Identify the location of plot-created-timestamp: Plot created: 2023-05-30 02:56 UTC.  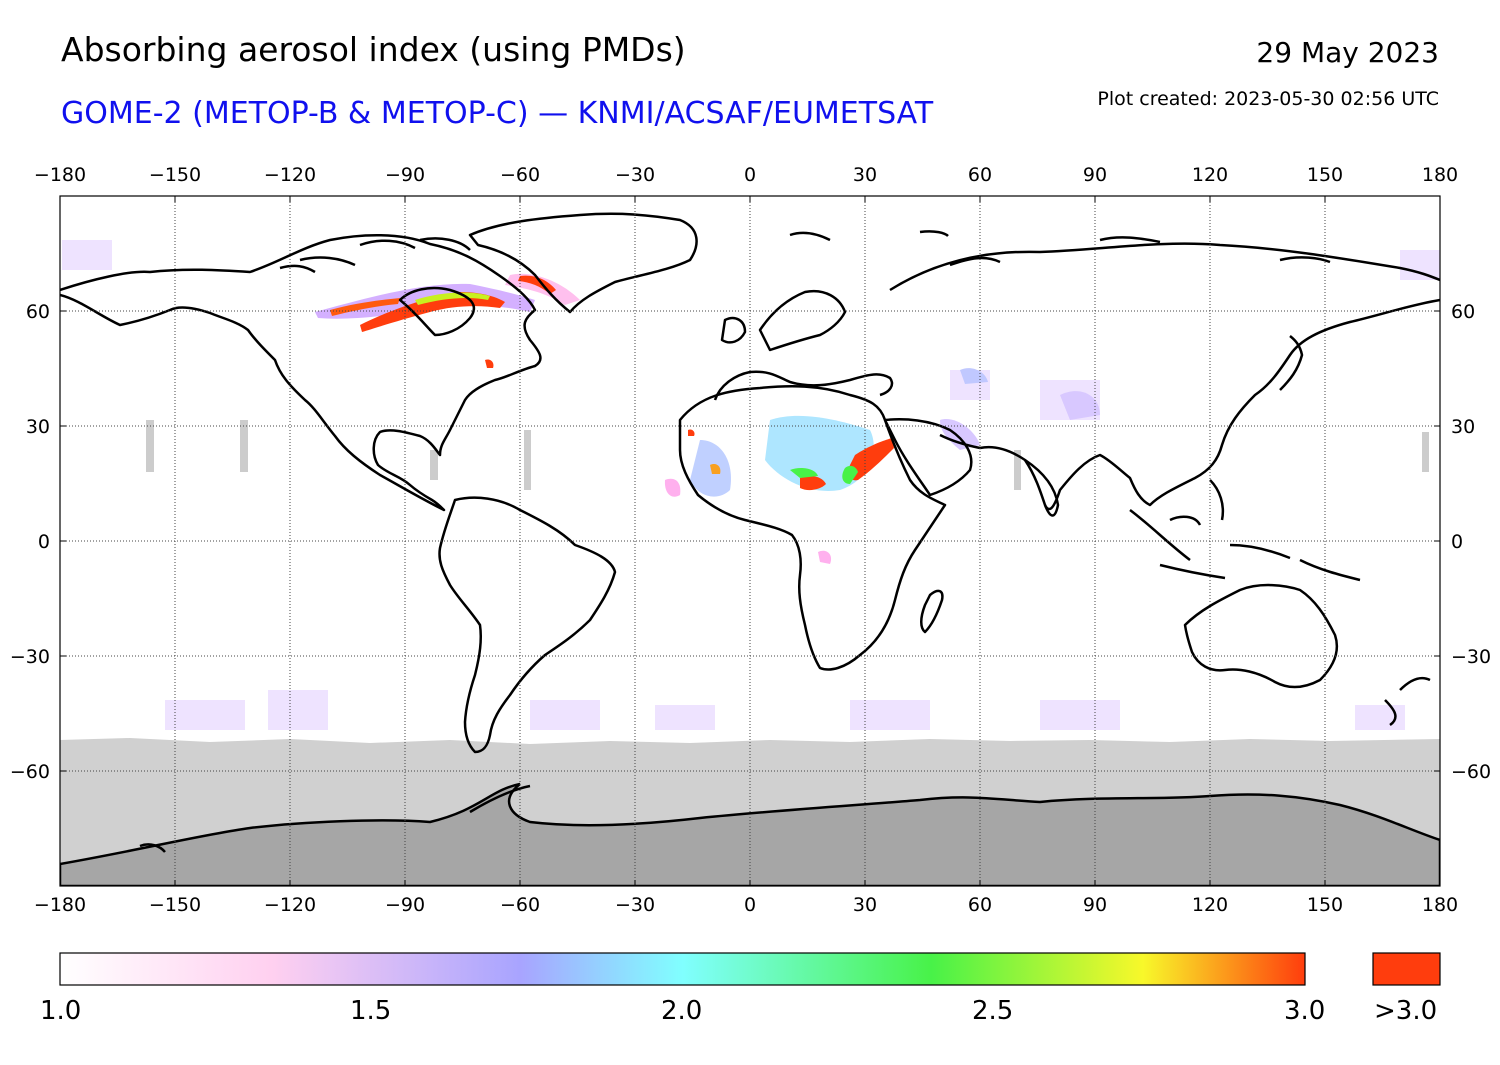
(1268, 99).